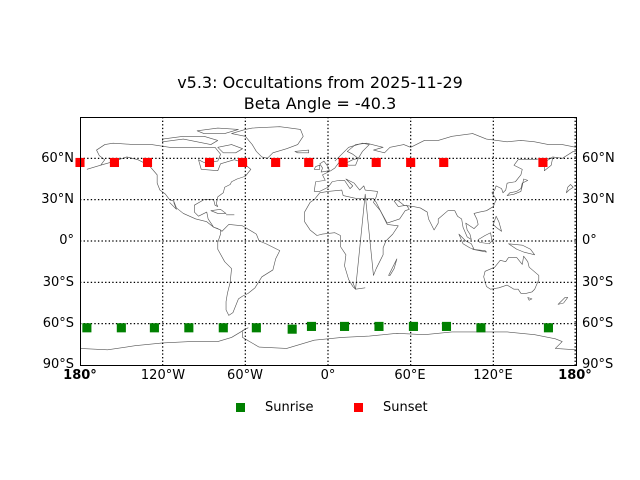 The height and width of the screenshot is (480, 640). Describe the element at coordinates (328, 375) in the screenshot. I see `x-tick-label: 0°` at that location.